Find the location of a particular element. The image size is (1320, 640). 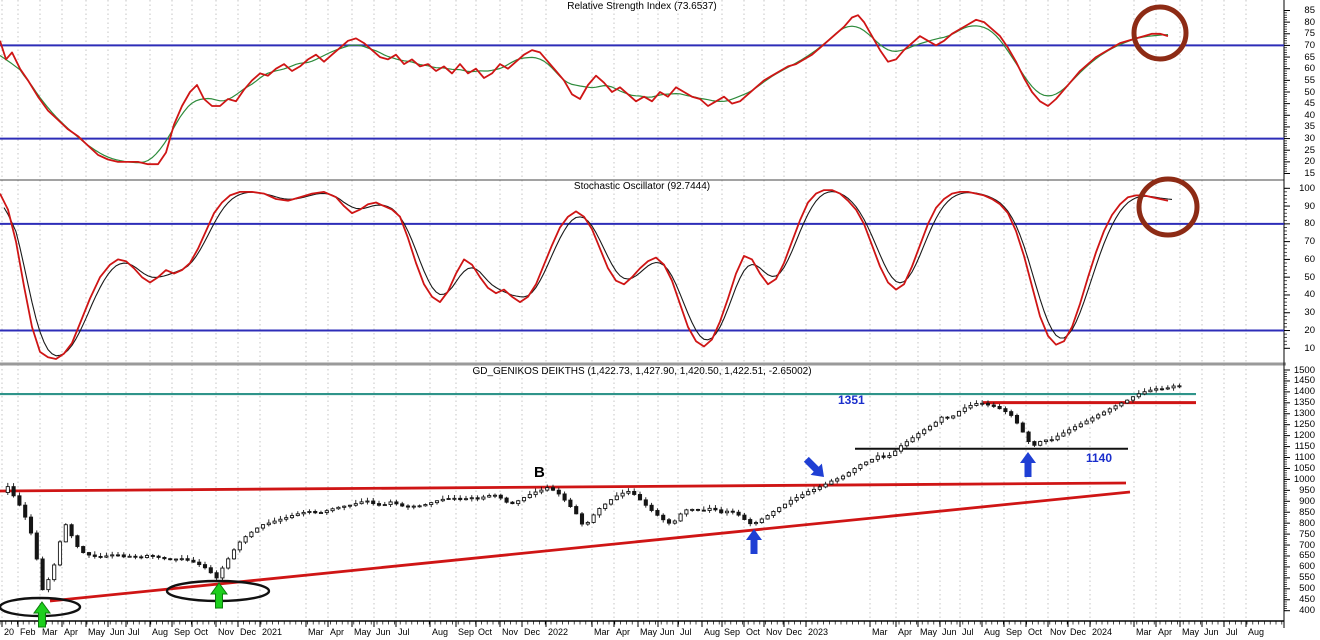

x-axis-month-label: 2024 is located at coordinates (1102, 632).